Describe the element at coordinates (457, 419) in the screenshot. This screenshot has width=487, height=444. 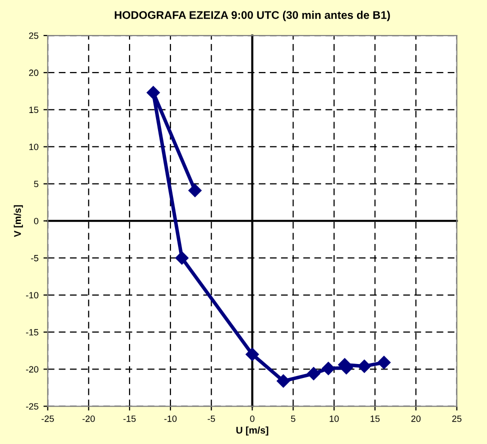
I see `x-tick-label: 25` at that location.